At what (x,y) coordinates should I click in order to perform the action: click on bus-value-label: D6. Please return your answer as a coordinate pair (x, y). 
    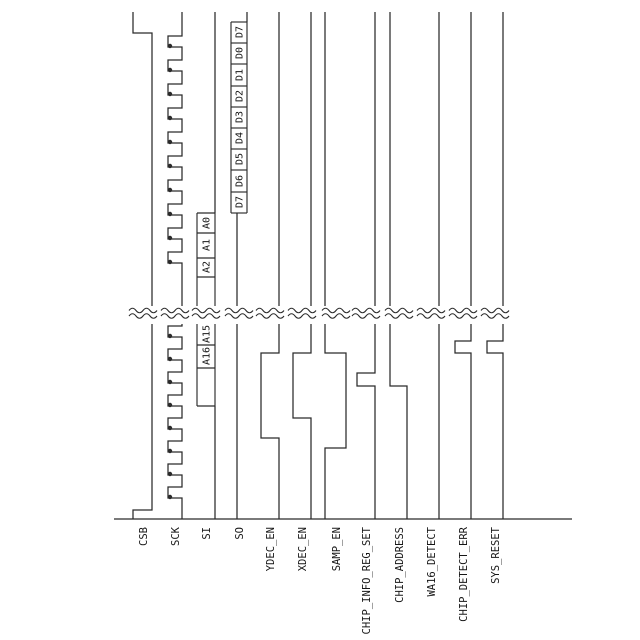
    Looking at the image, I should click on (240, 181).